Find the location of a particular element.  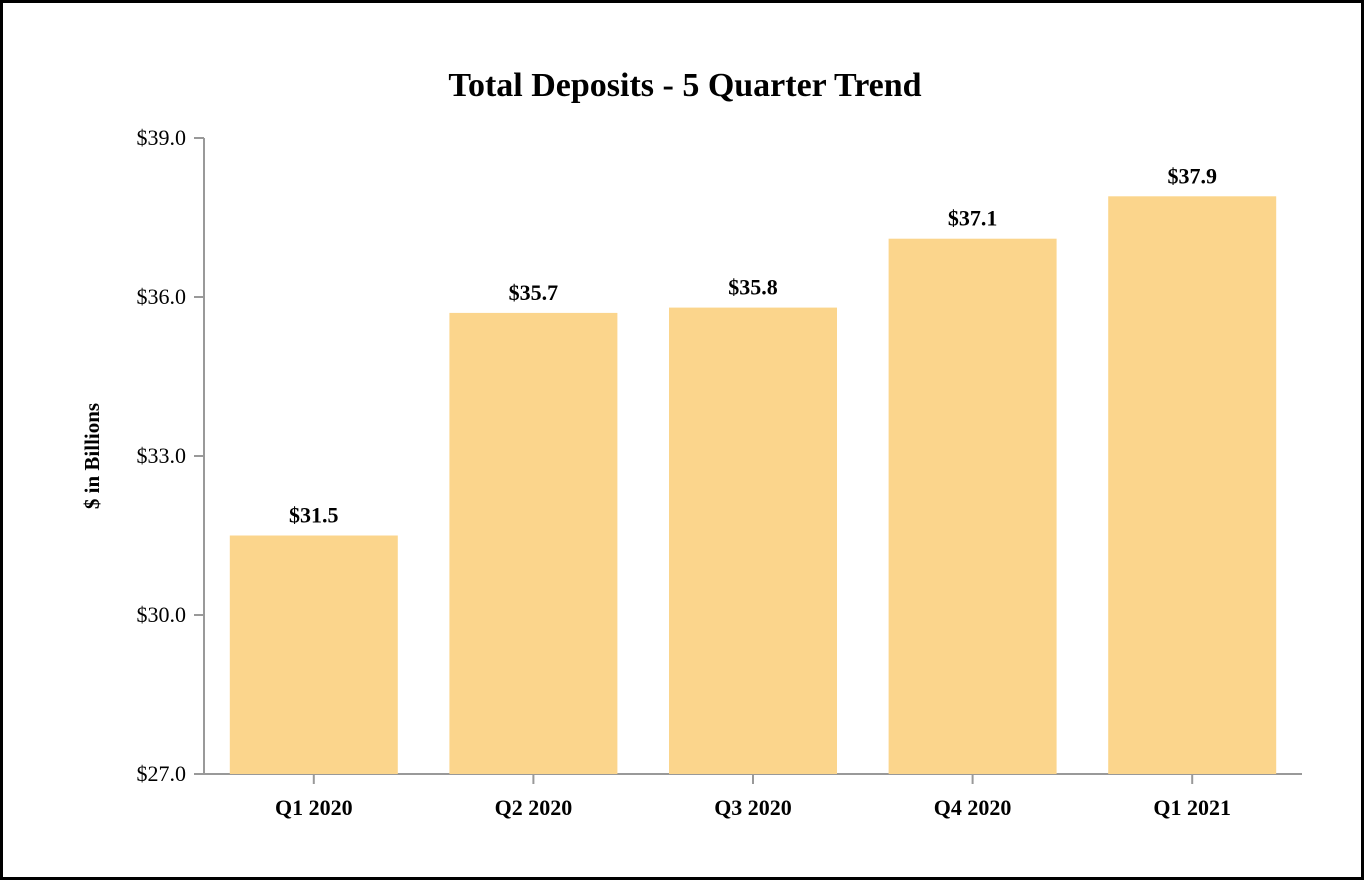

x-tick-label: Q2 2020 is located at coordinates (534, 807).